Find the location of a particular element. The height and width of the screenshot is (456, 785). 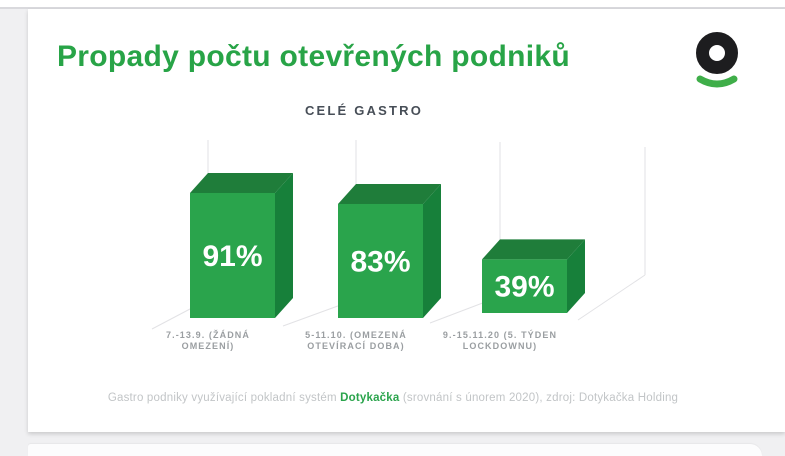

chart-title: CELÉ GASTRO is located at coordinates (364, 110).